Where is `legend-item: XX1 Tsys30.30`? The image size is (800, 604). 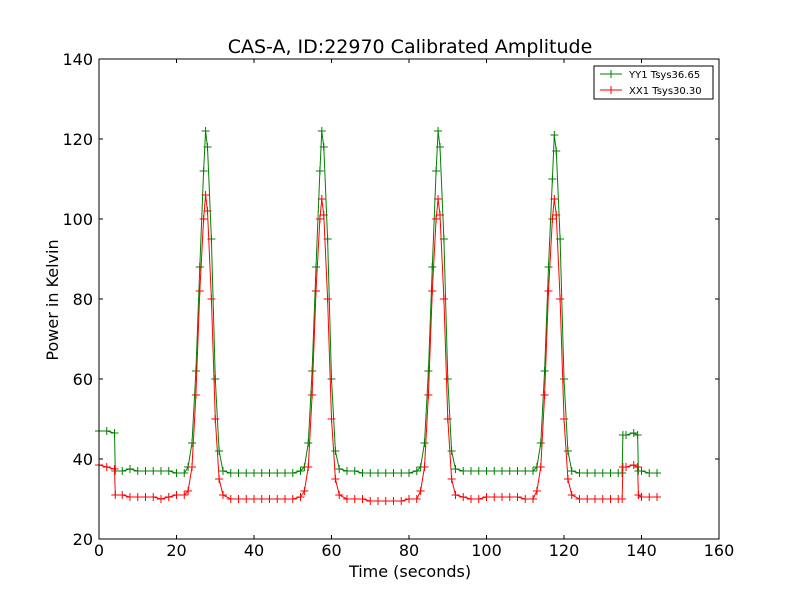
legend-item: XX1 Tsys30.30 is located at coordinates (651, 91).